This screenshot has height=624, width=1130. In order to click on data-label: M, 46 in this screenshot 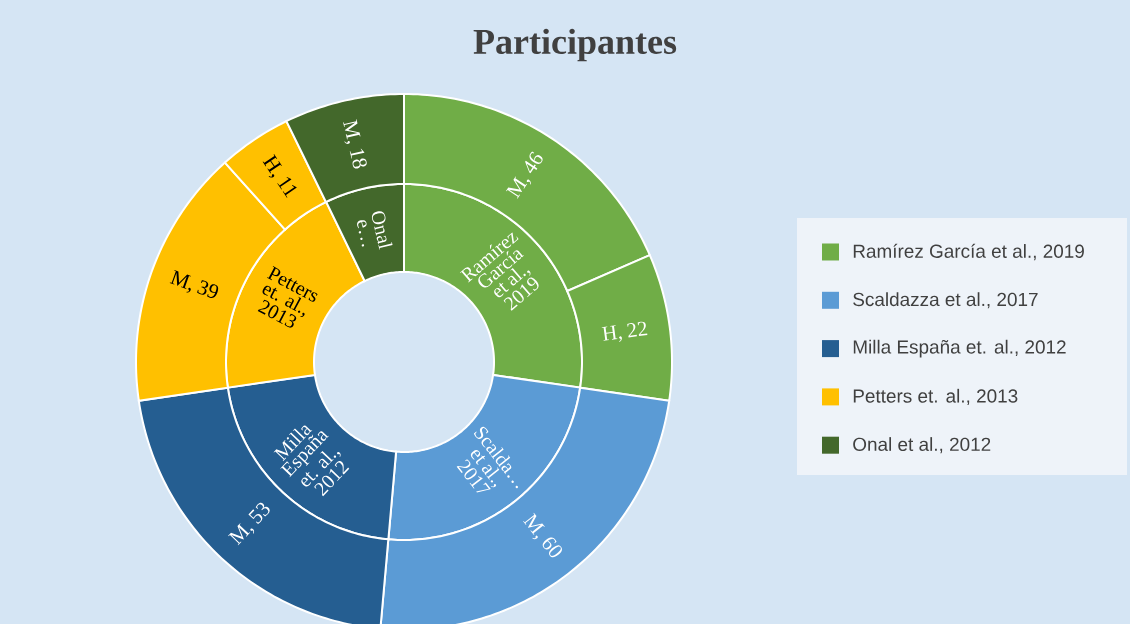, I will do `click(524, 175)`.